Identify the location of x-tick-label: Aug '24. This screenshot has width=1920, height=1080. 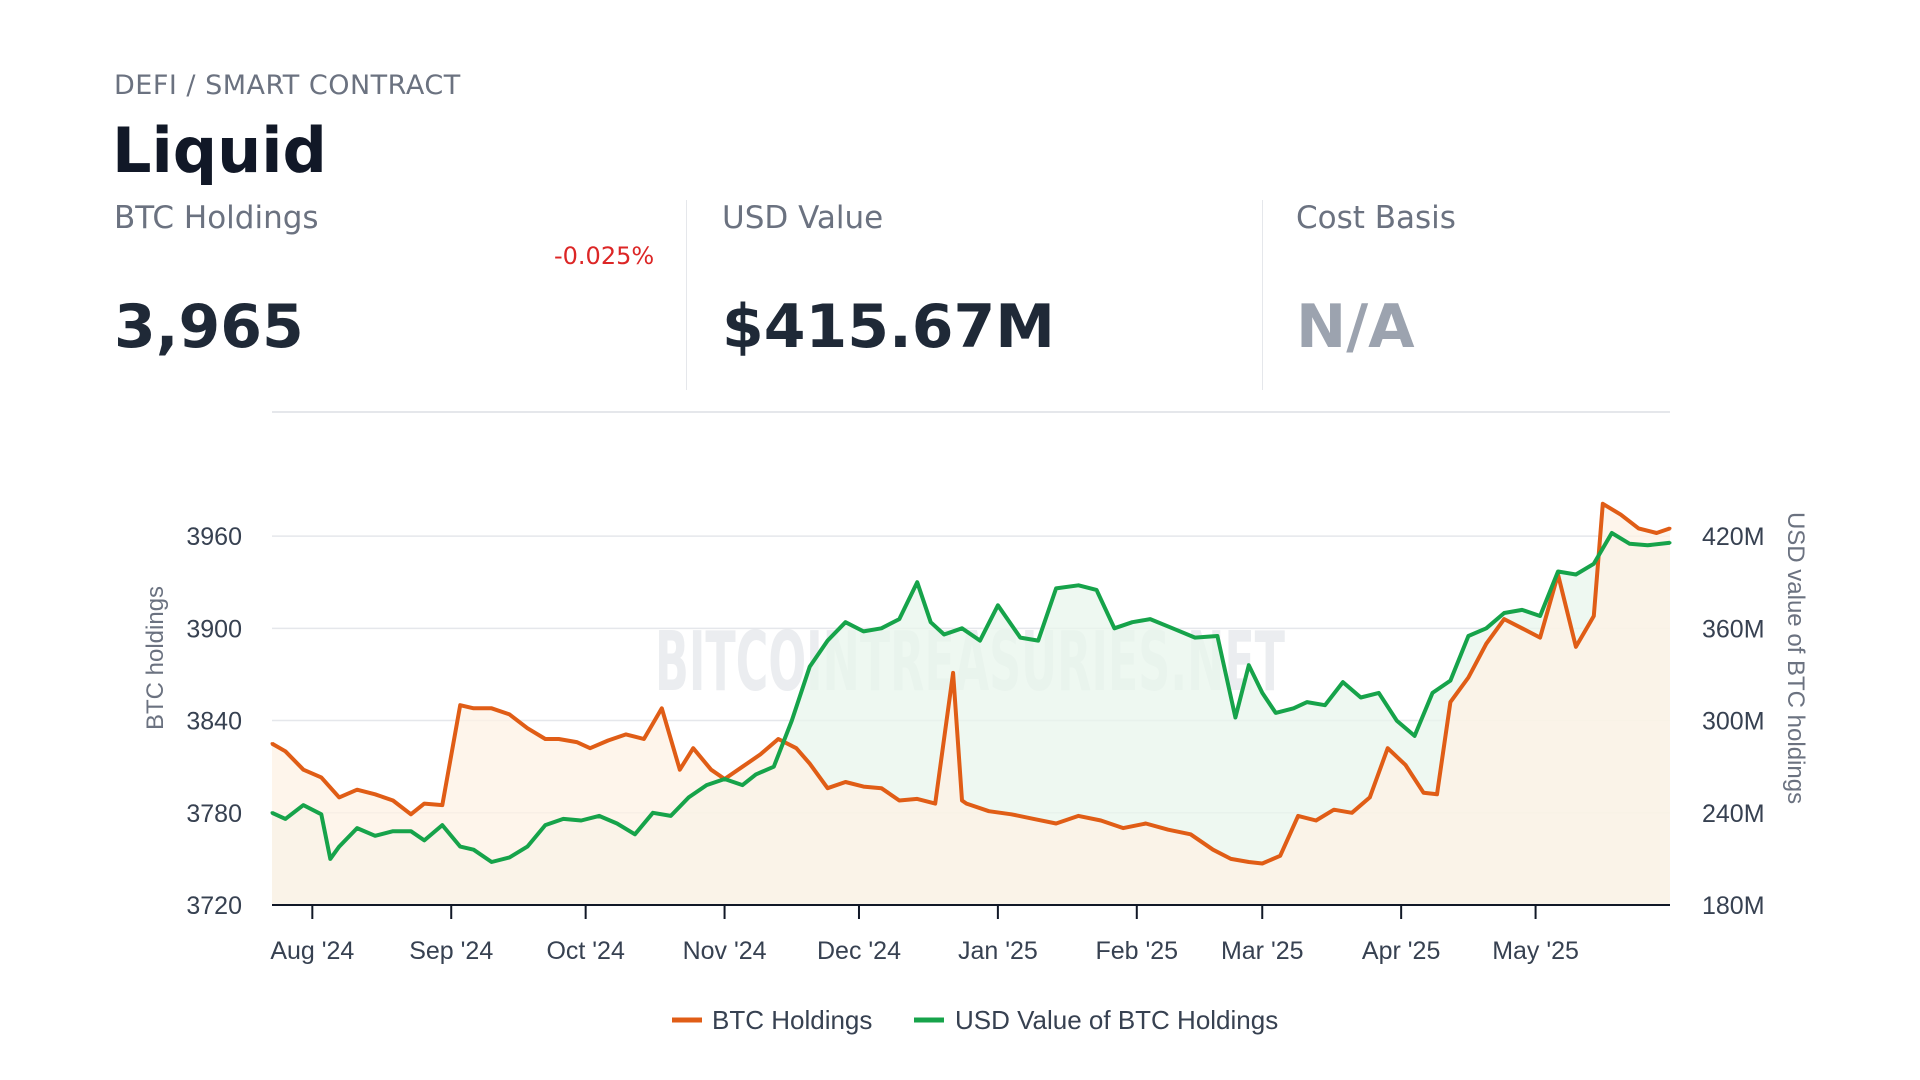
(312, 951).